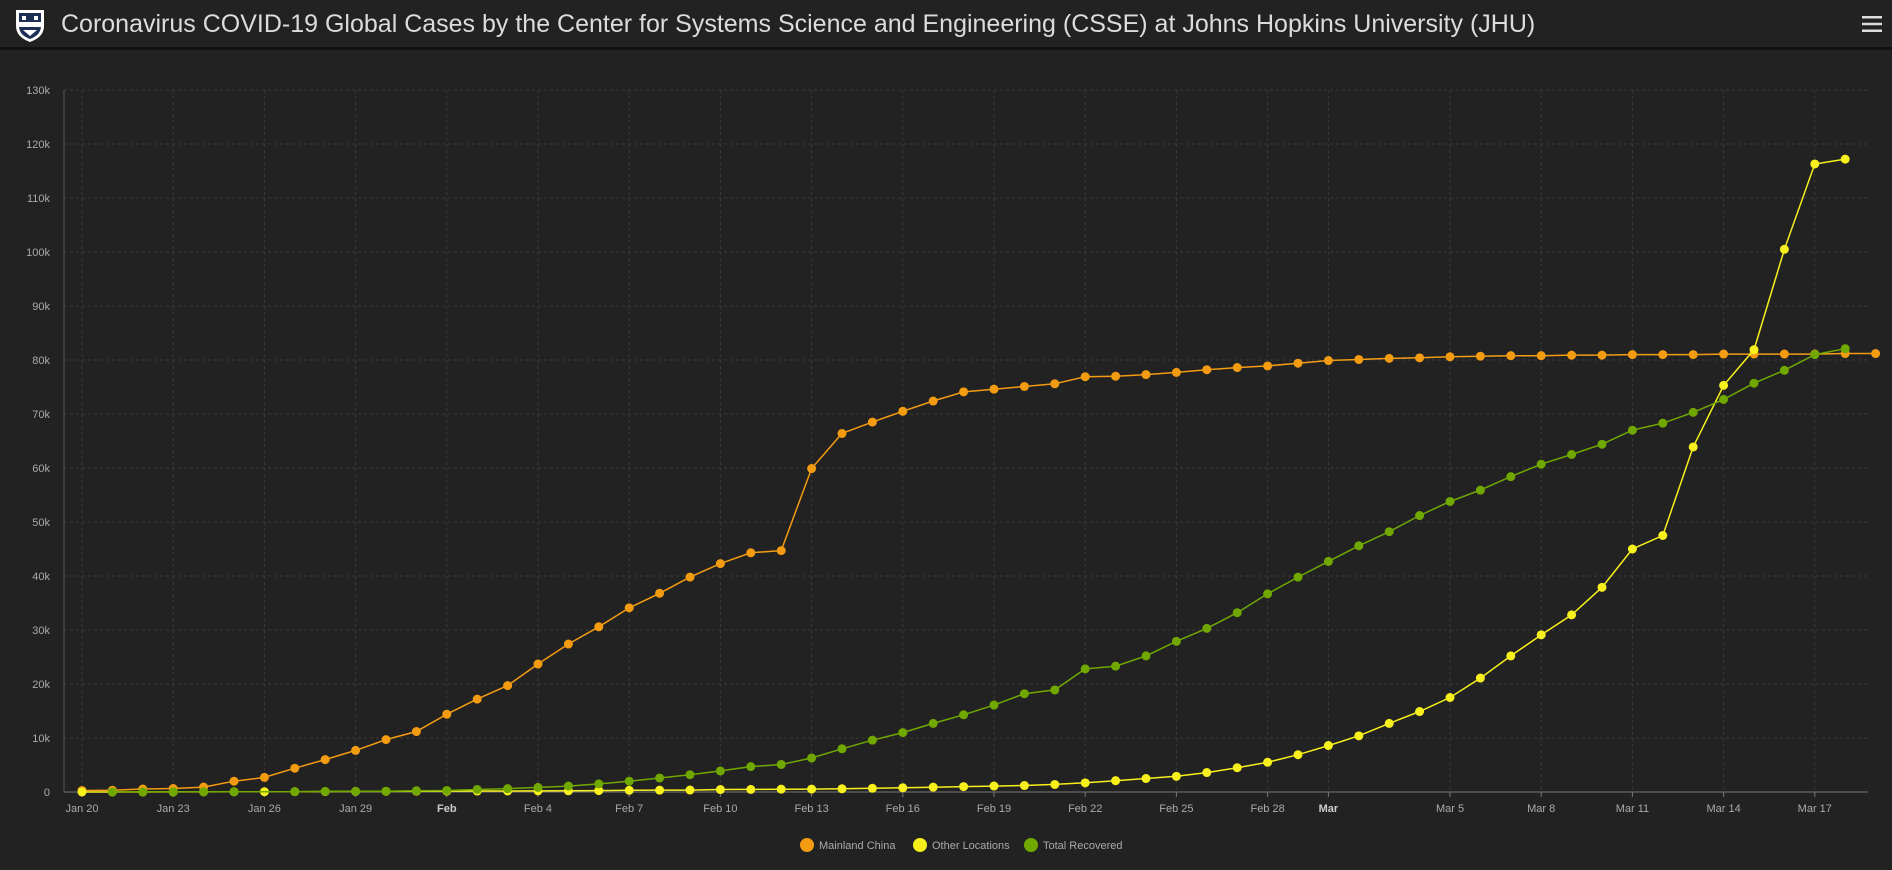 The image size is (1892, 870). Describe the element at coordinates (81, 809) in the screenshot. I see `x-tick-label: Jan 20` at that location.